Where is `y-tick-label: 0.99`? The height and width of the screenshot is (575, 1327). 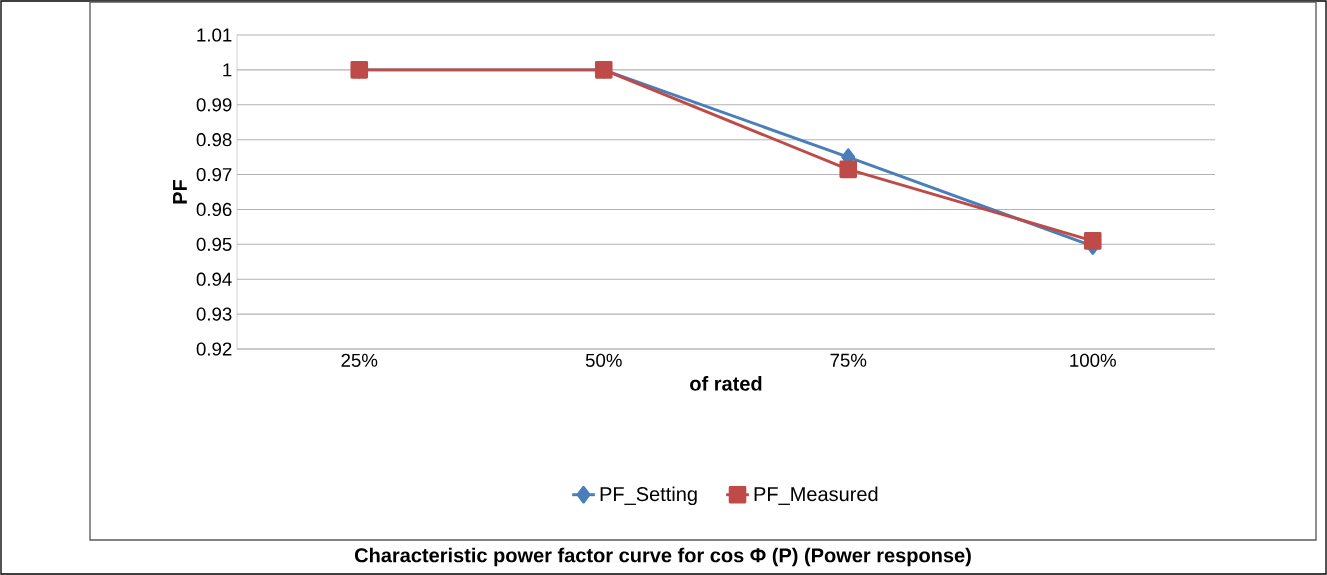
y-tick-label: 0.99 is located at coordinates (214, 105).